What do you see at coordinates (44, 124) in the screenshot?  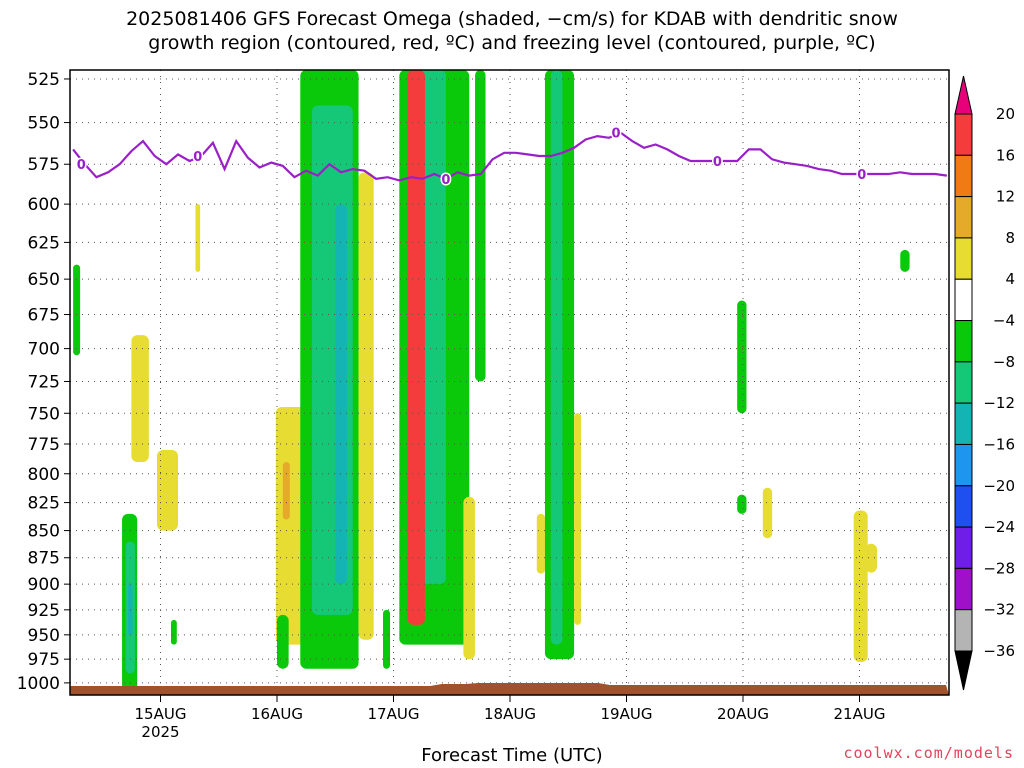 I see `y-tick-label-550: 550` at bounding box center [44, 124].